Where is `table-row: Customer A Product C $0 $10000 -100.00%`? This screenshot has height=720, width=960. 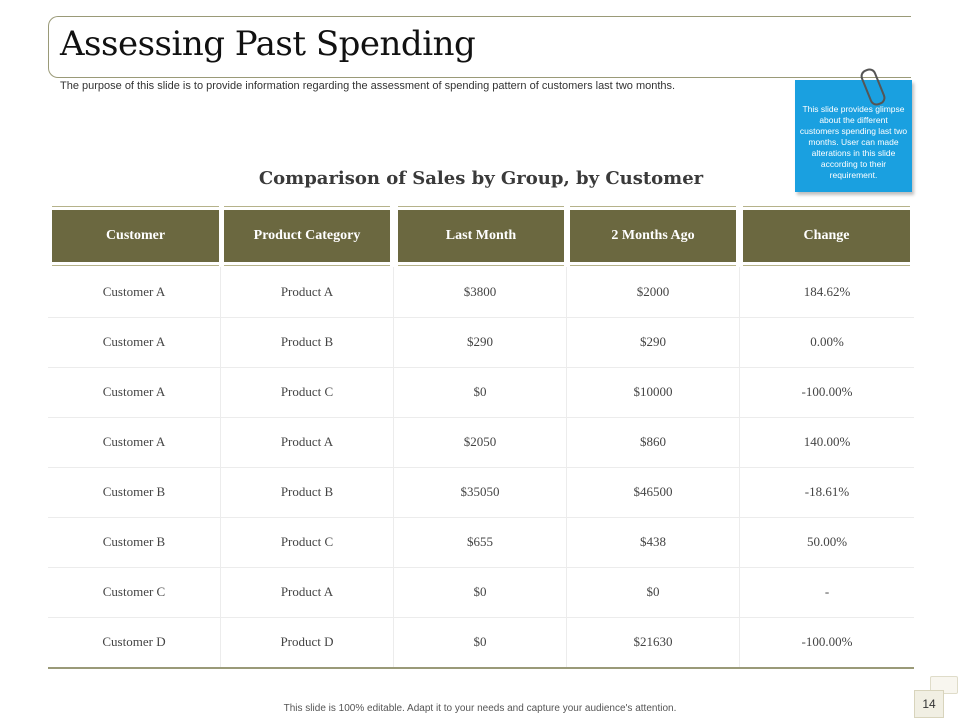
table-row: Customer A Product C $0 $10000 -100.00% is located at coordinates (481, 392).